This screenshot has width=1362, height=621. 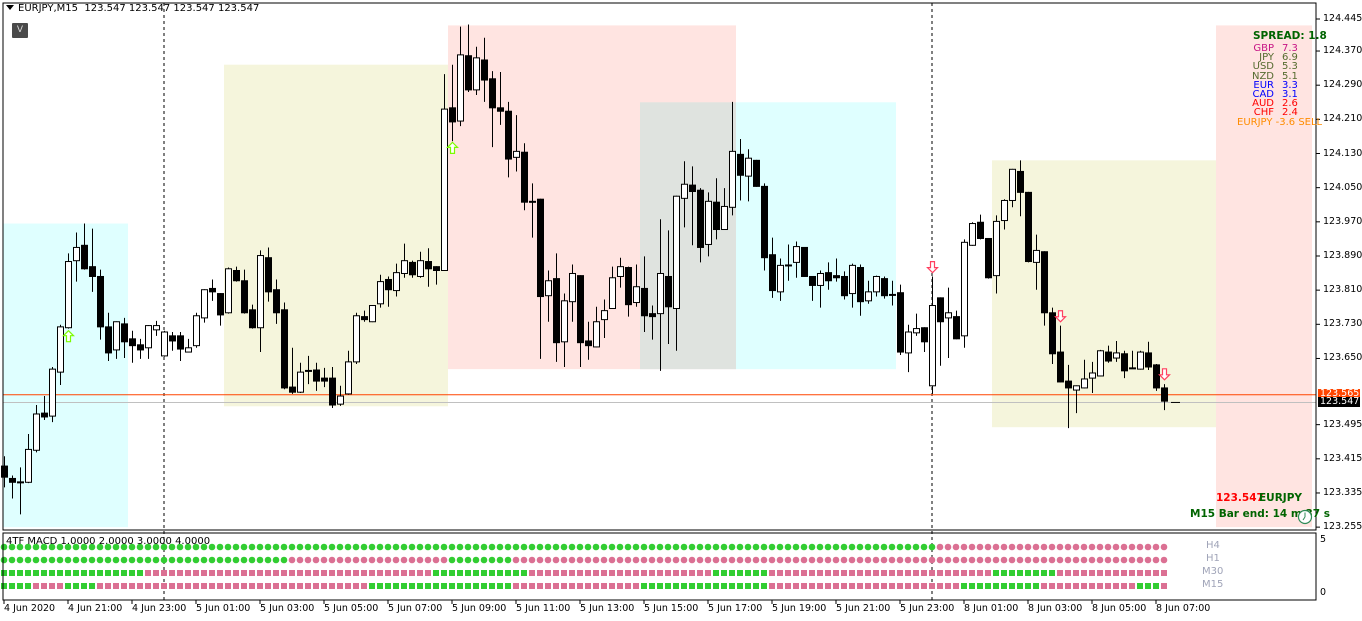 What do you see at coordinates (1342, 324) in the screenshot?
I see `price-axis-label: 123.730` at bounding box center [1342, 324].